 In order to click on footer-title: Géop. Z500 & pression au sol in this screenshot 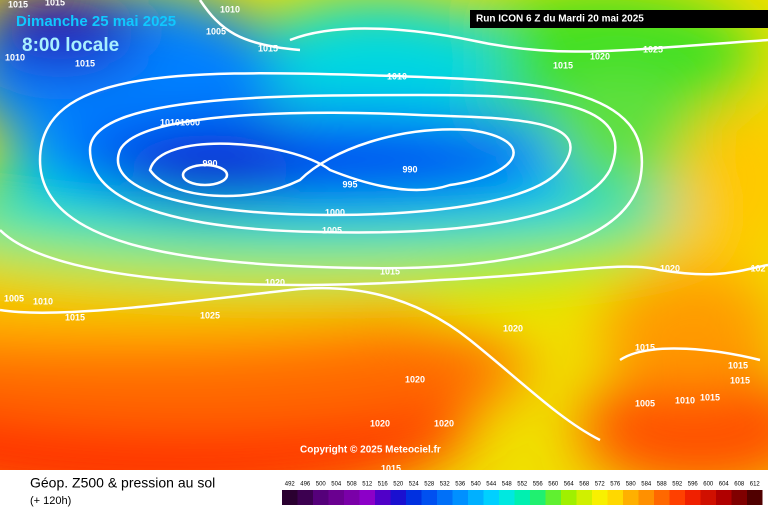, I will do `click(122, 483)`.